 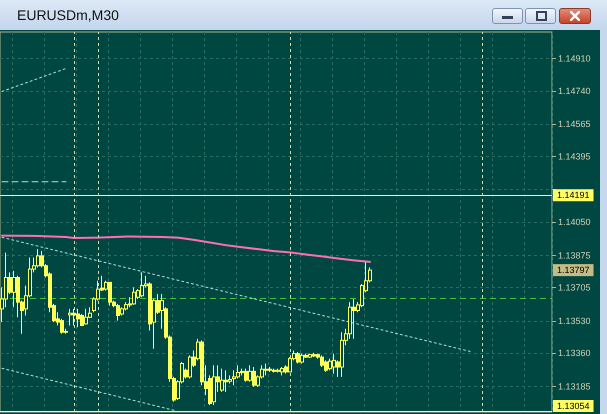 What do you see at coordinates (574, 386) in the screenshot?
I see `y-tick-label: 1.13185` at bounding box center [574, 386].